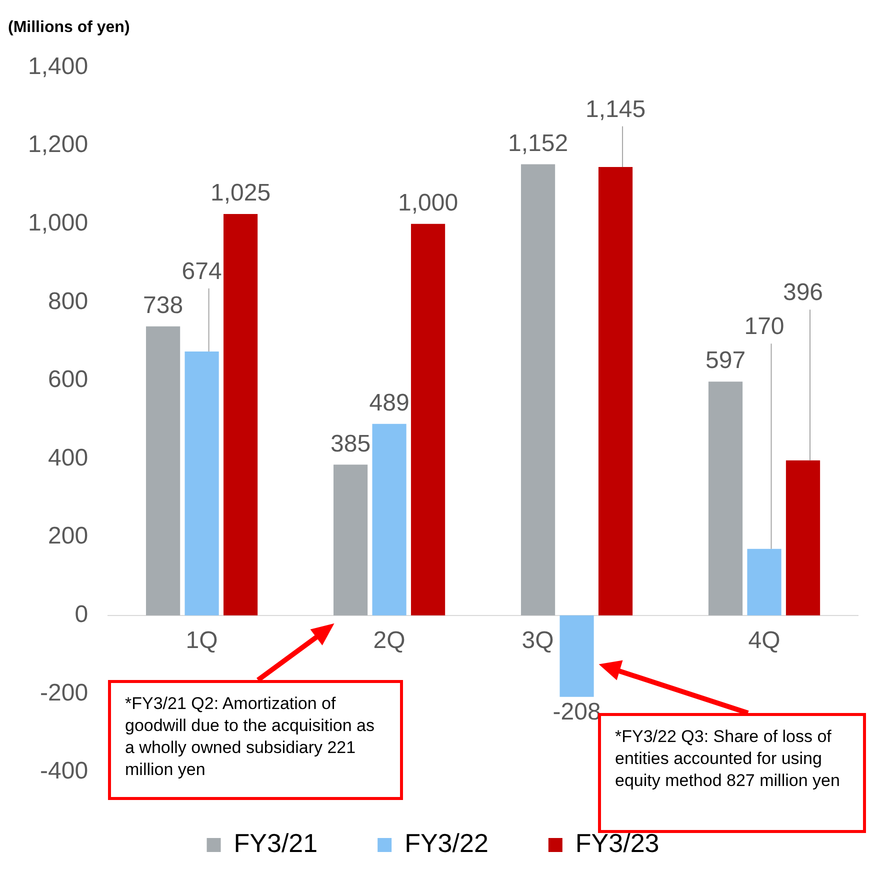 This screenshot has width=870, height=875. Describe the element at coordinates (68, 301) in the screenshot. I see `y-tick-label: 800` at that location.